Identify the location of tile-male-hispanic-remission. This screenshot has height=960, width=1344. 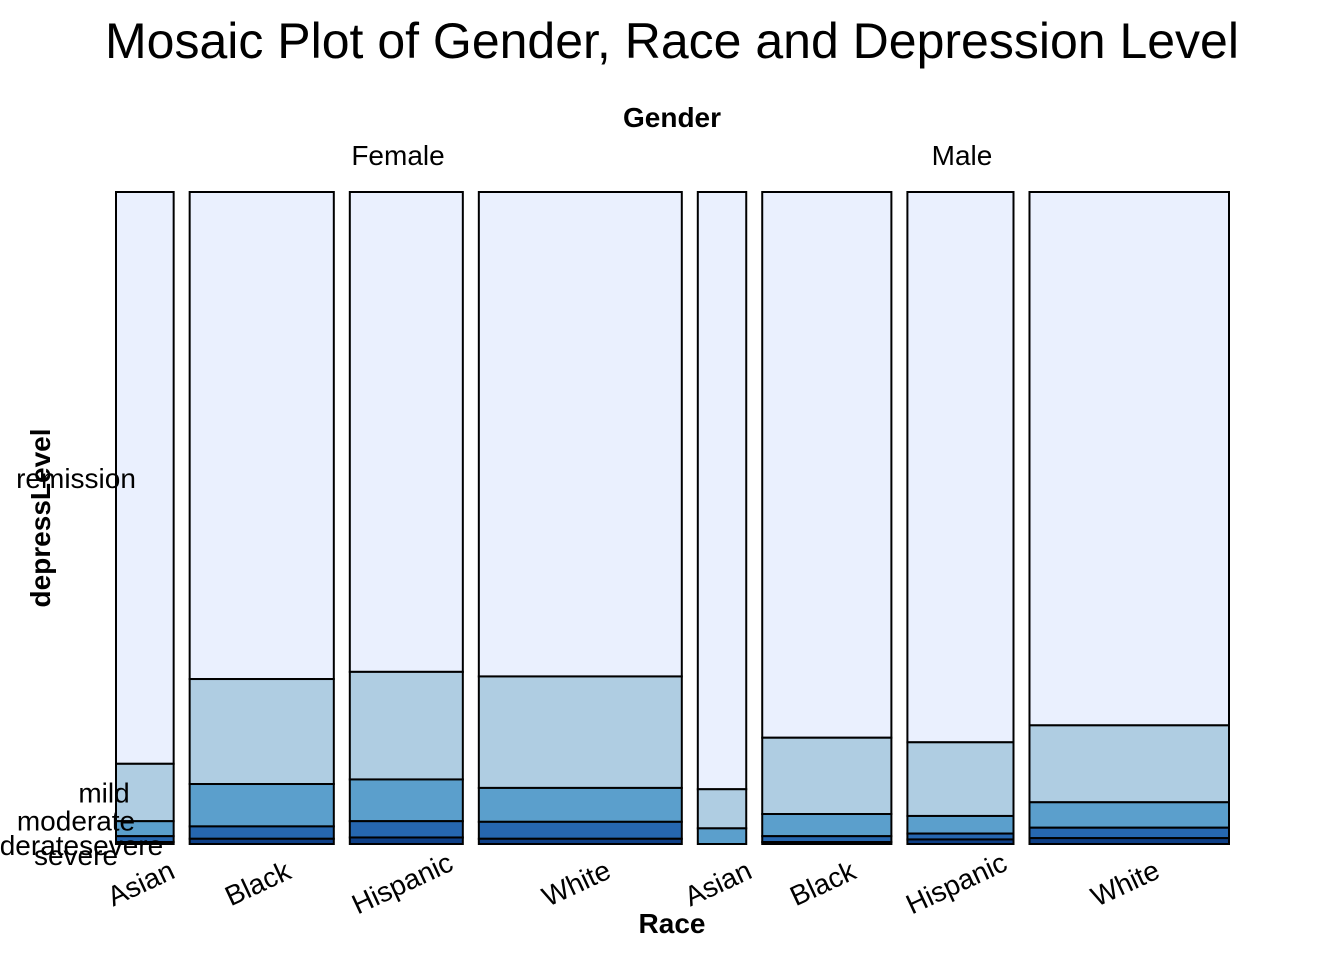
(960, 467).